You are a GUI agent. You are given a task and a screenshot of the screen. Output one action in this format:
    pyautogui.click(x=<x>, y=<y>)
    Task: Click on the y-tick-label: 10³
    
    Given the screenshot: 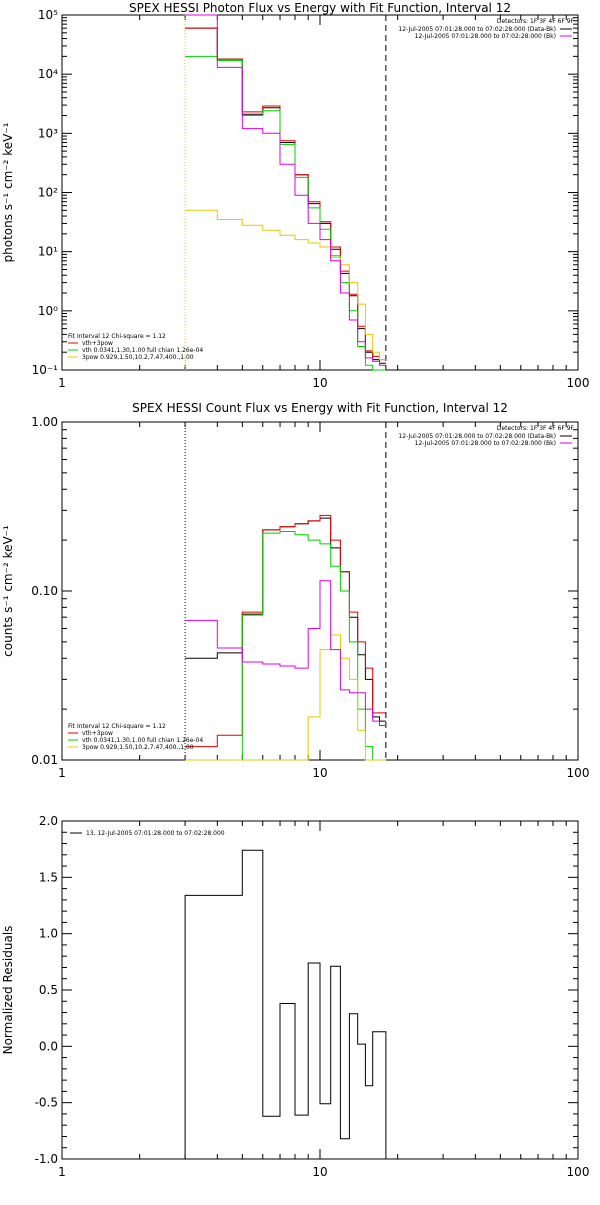 What is the action you would take?
    pyautogui.click(x=48, y=133)
    